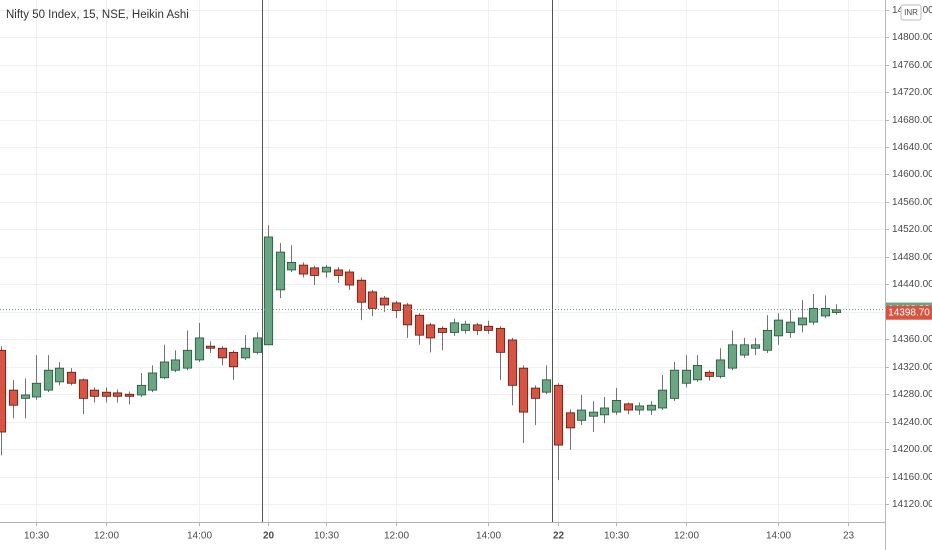 The height and width of the screenshot is (550, 932). What do you see at coordinates (97, 15) in the screenshot?
I see `chart-title: Nifty 50 Index, 15, NSE, Heikin Ashi` at bounding box center [97, 15].